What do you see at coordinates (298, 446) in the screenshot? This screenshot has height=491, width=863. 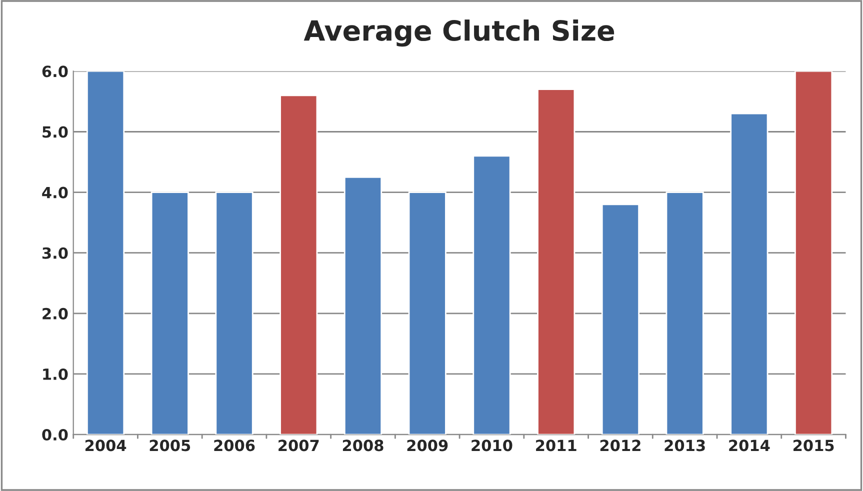 I see `x-tick-label: 2007` at bounding box center [298, 446].